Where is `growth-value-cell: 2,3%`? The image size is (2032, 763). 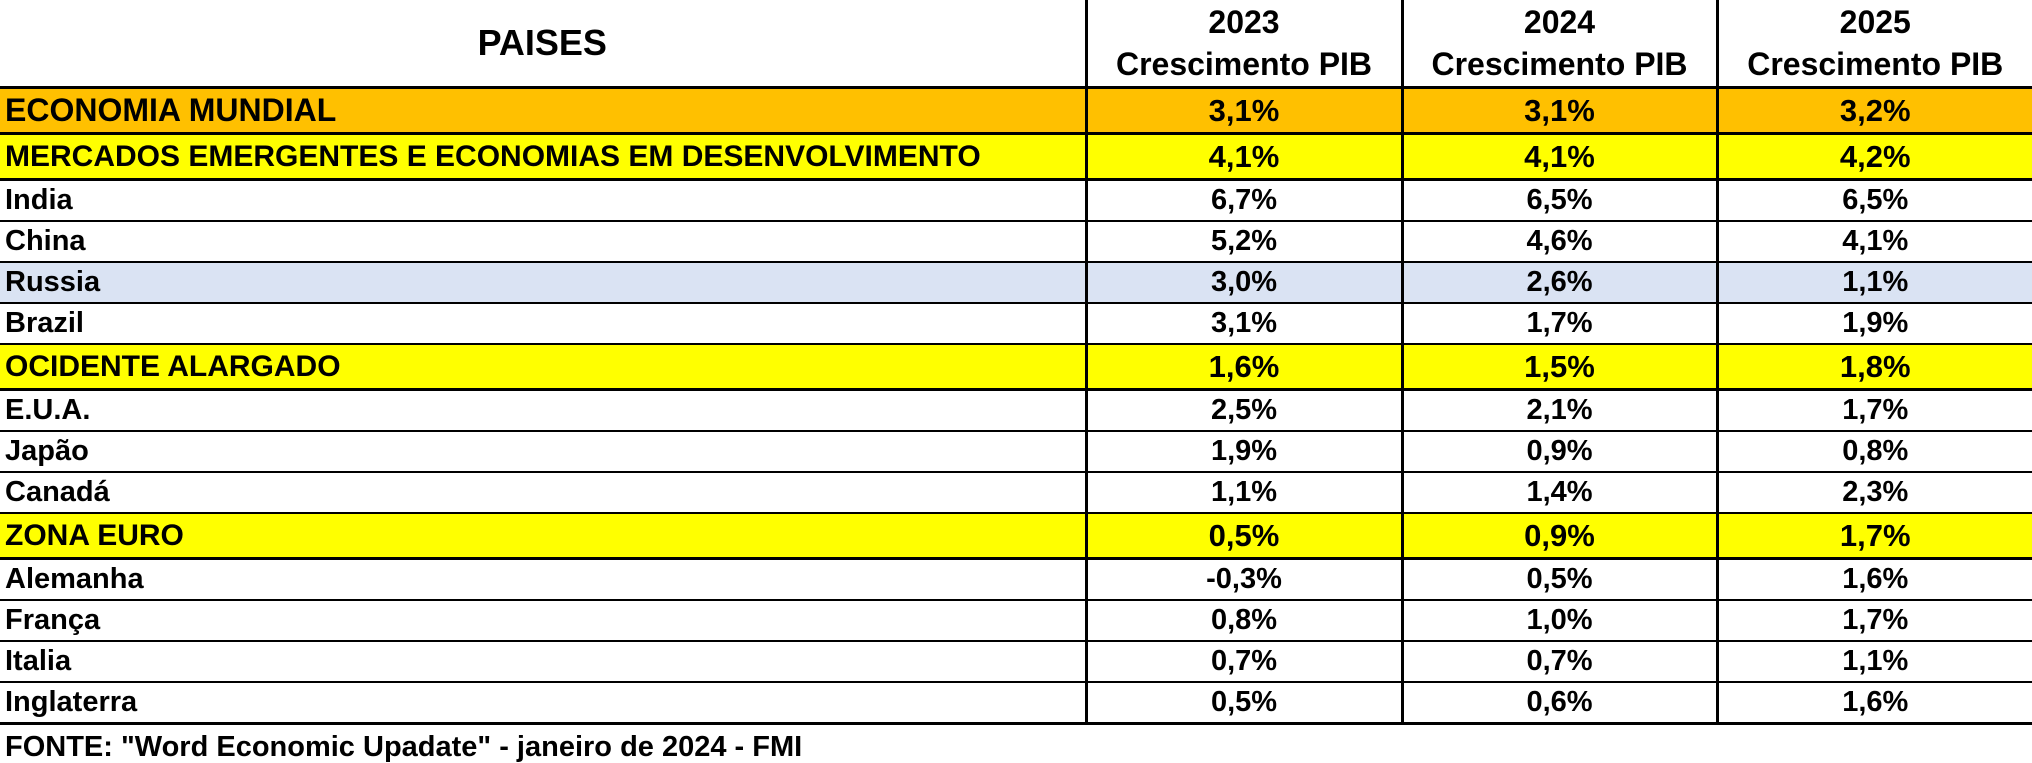
growth-value-cell: 2,3% is located at coordinates (1873, 493).